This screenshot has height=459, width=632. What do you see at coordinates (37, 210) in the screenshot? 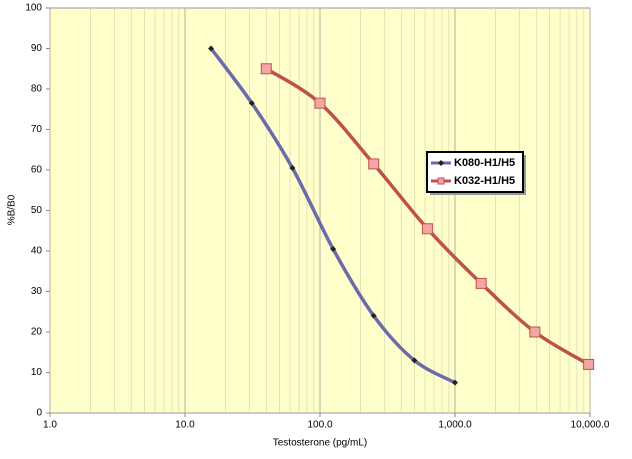
I see `y-tick-label: 50` at bounding box center [37, 210].